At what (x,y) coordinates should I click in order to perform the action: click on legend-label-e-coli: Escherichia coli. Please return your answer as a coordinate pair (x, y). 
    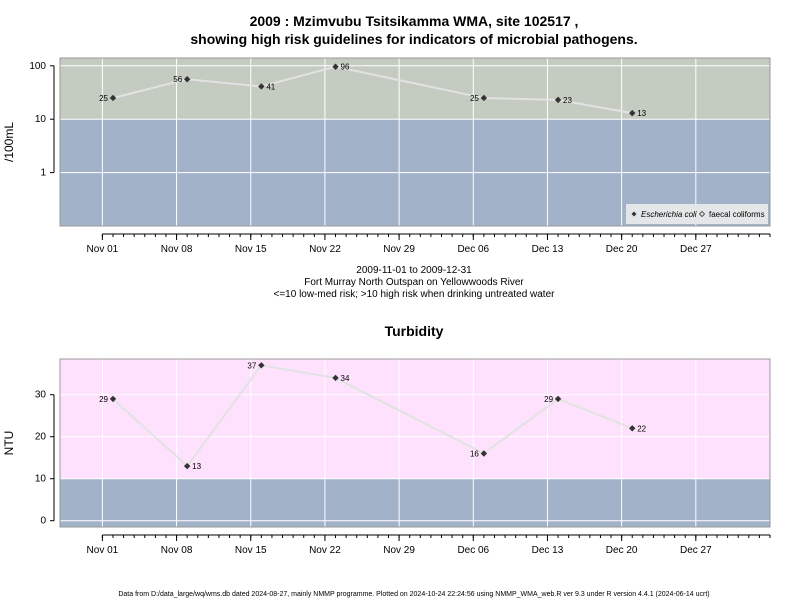
    Looking at the image, I should click on (669, 214).